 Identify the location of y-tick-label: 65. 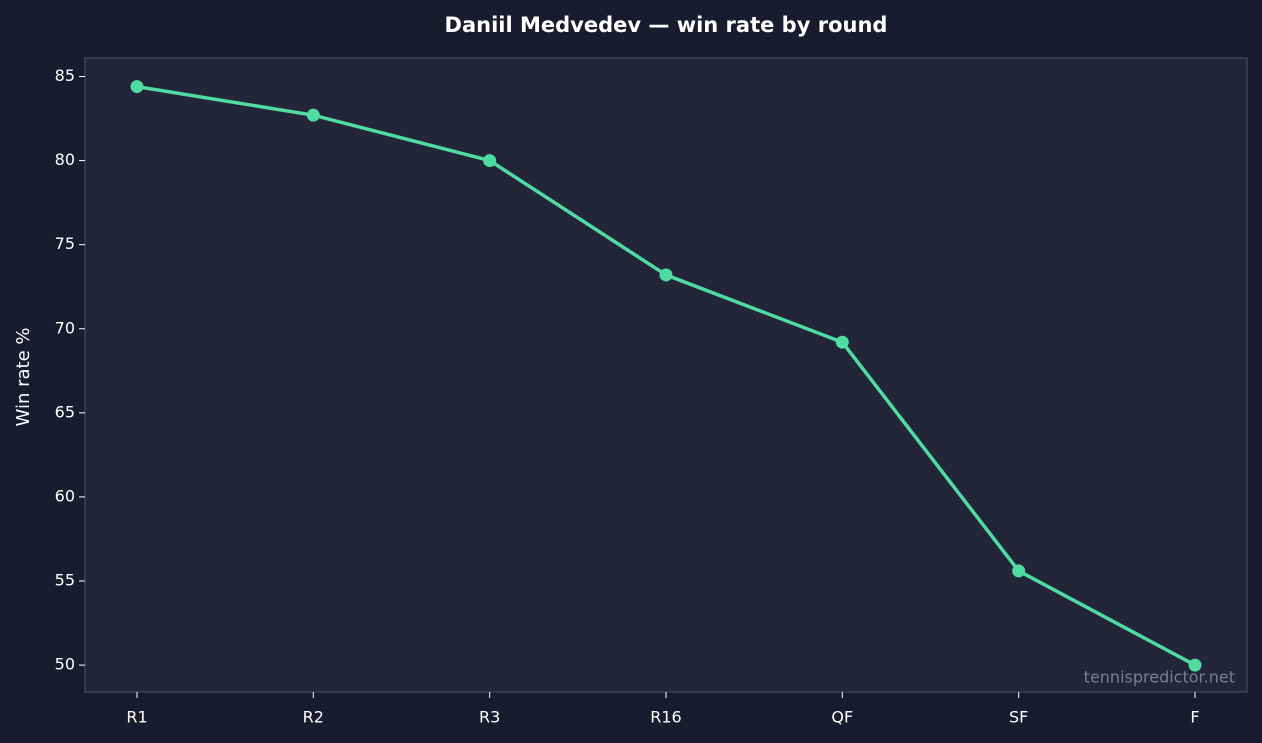
(65, 411).